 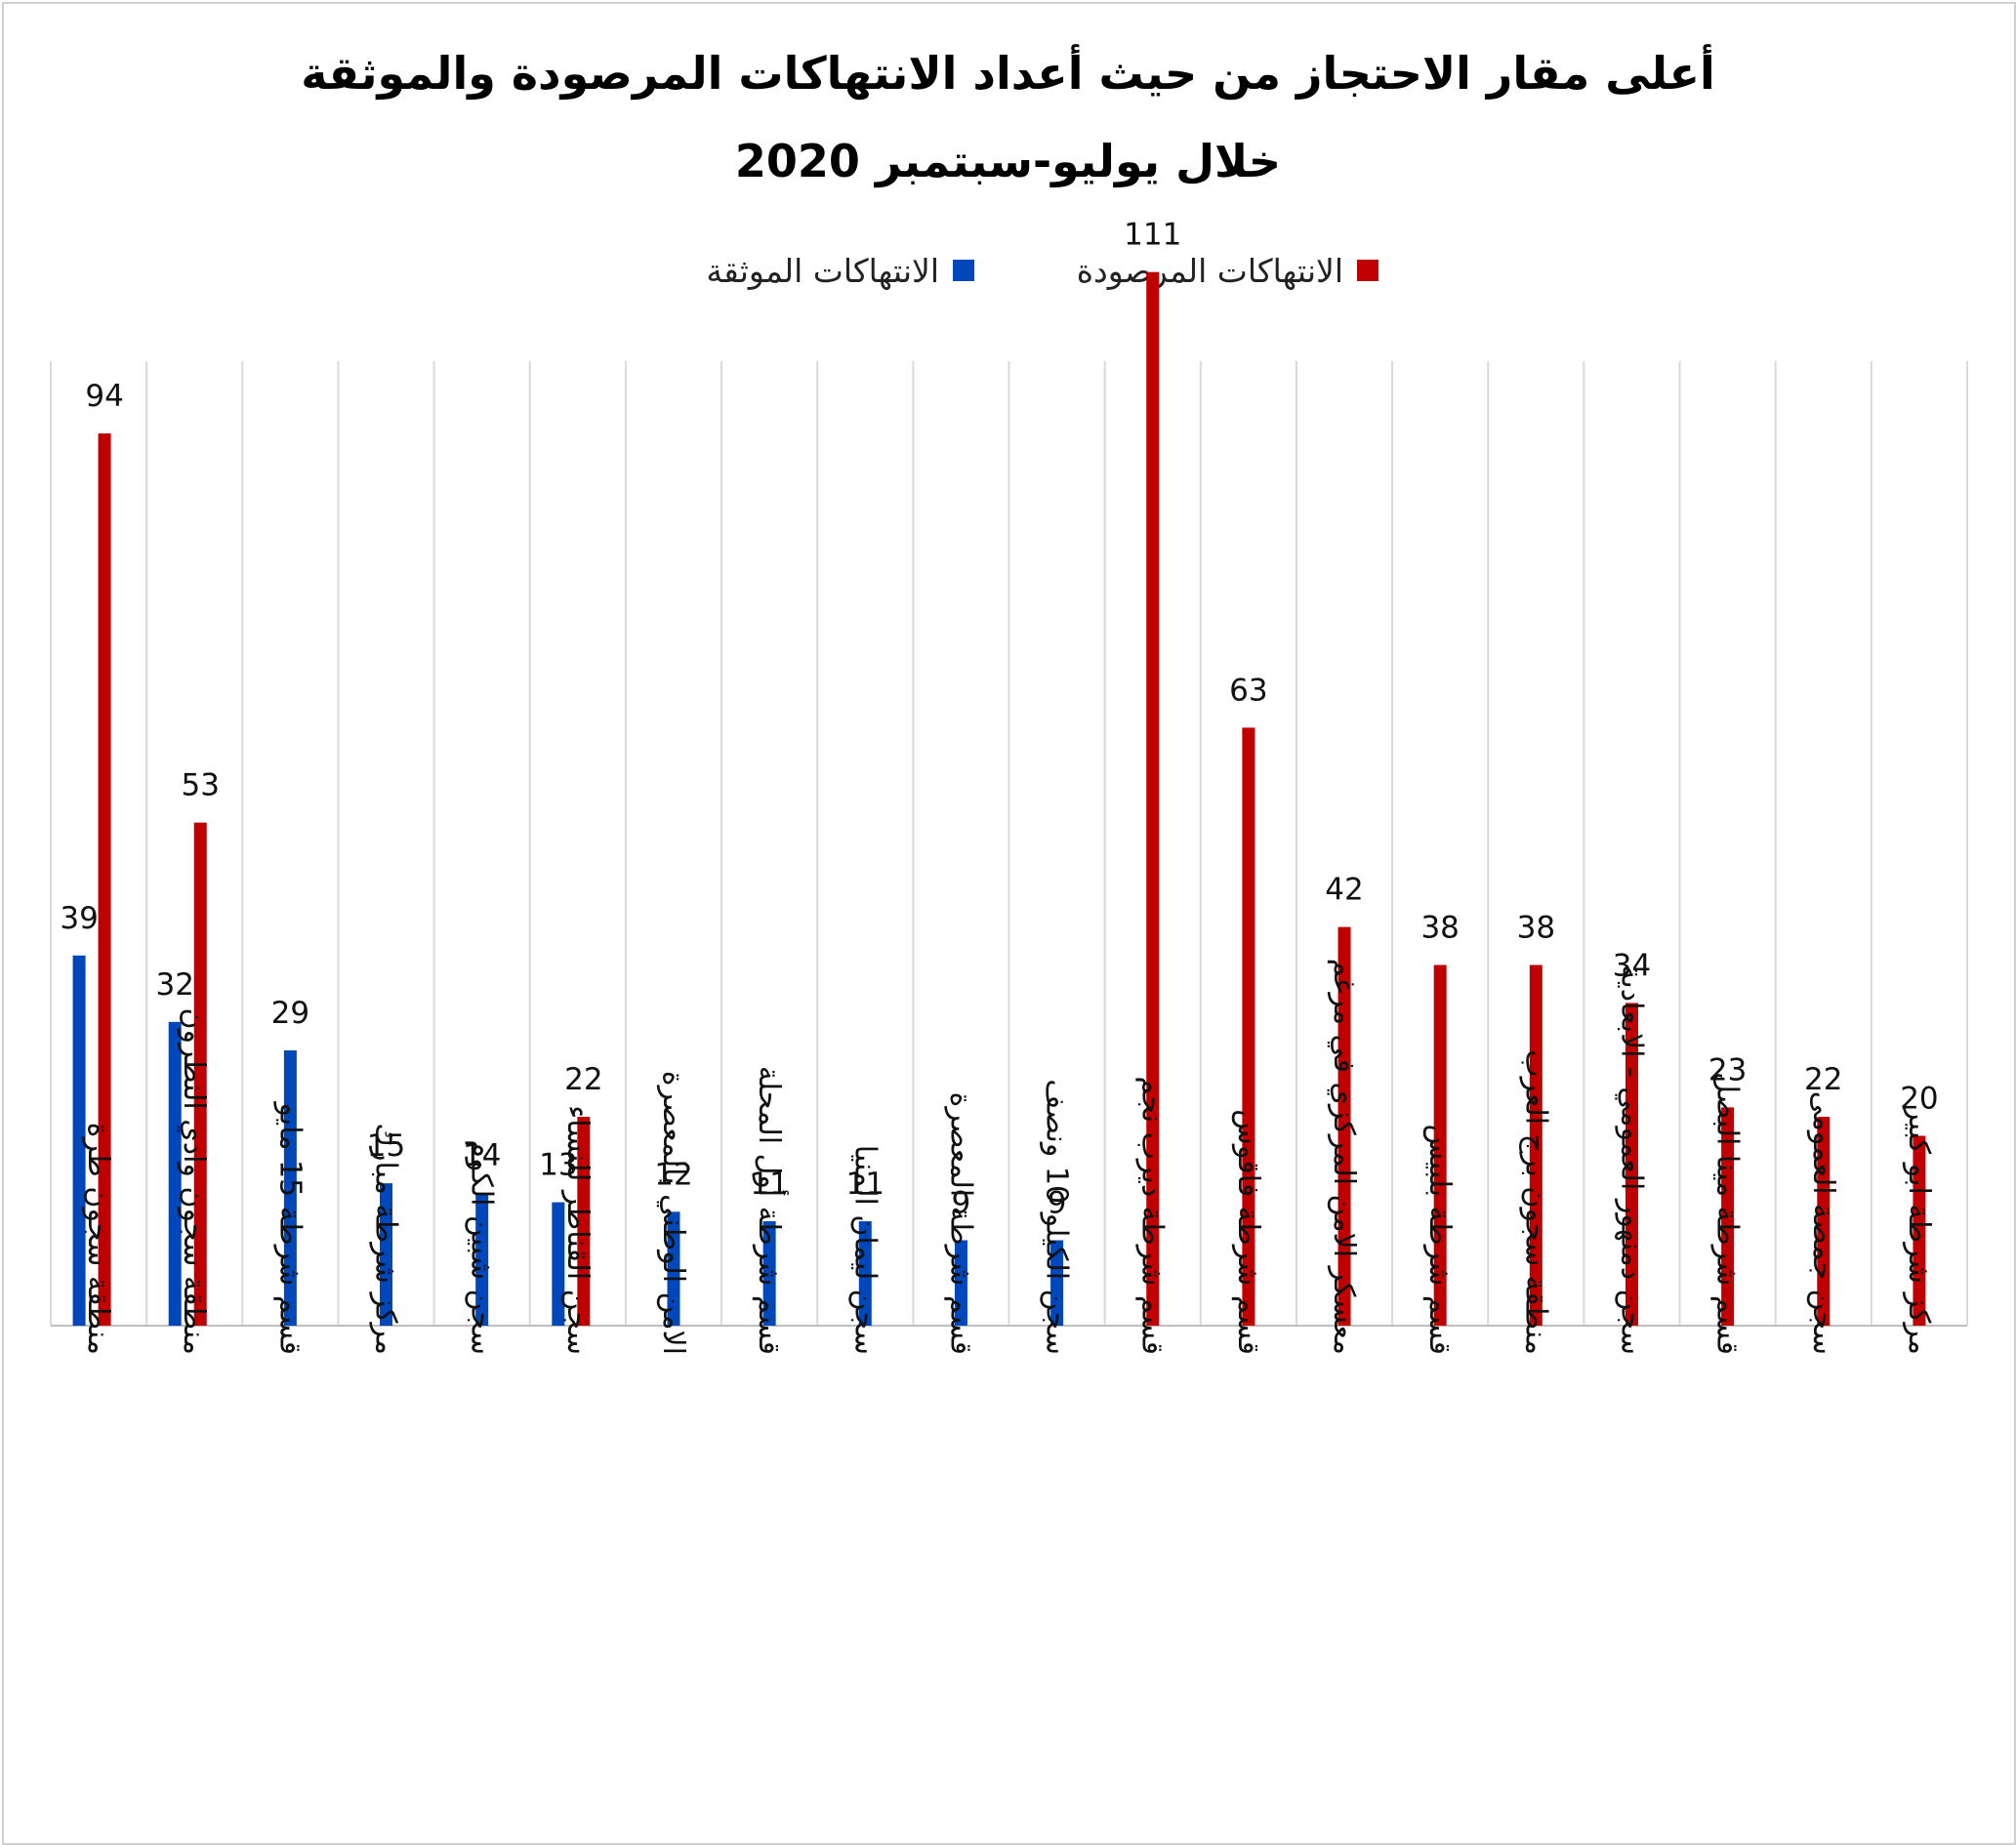 I want to click on category-label: منطقة سجون برج العرب, so click(x=1535, y=1202).